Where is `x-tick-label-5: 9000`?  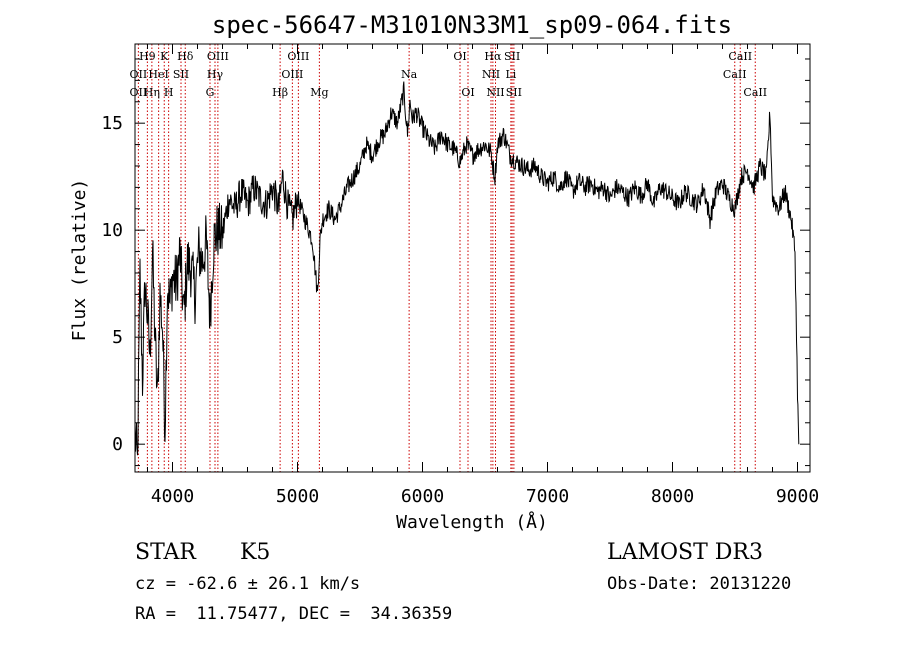
x-tick-label-5: 9000 is located at coordinates (797, 496).